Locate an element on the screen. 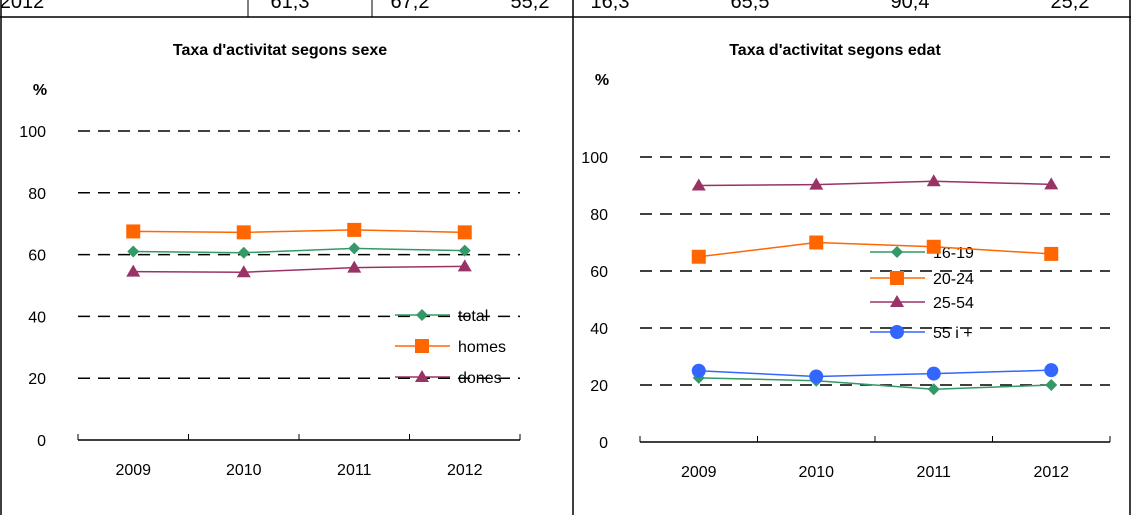 The image size is (1131, 515). legend-label: total is located at coordinates (473, 316).